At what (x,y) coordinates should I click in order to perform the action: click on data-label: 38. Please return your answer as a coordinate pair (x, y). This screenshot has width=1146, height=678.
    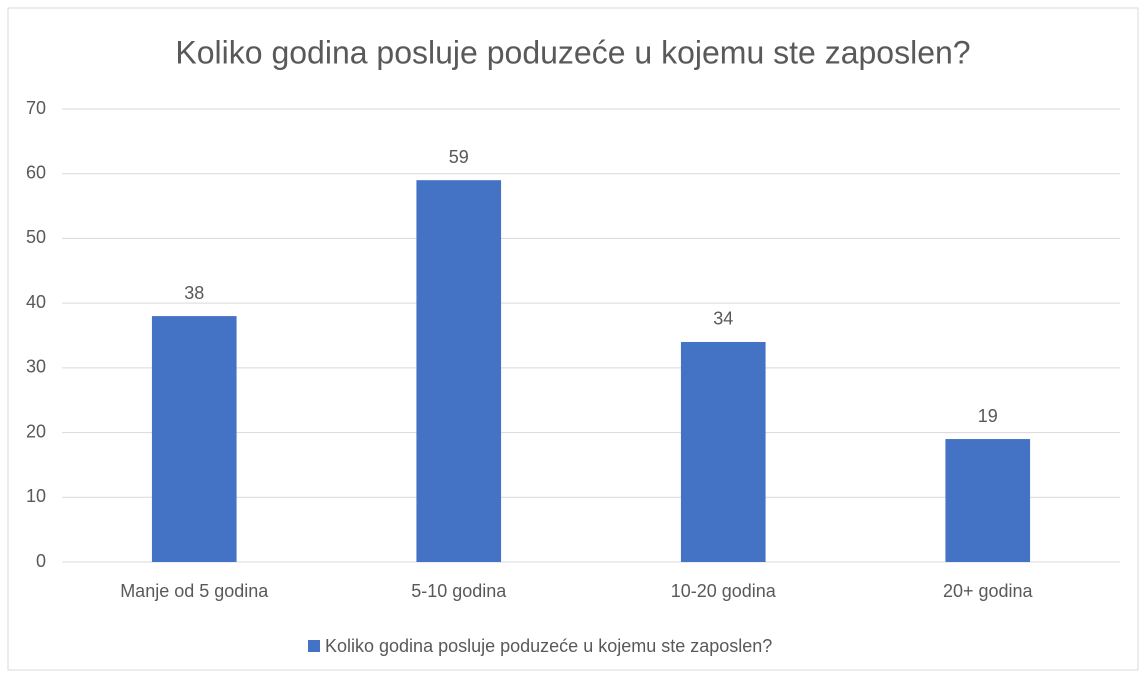
    Looking at the image, I should click on (194, 293).